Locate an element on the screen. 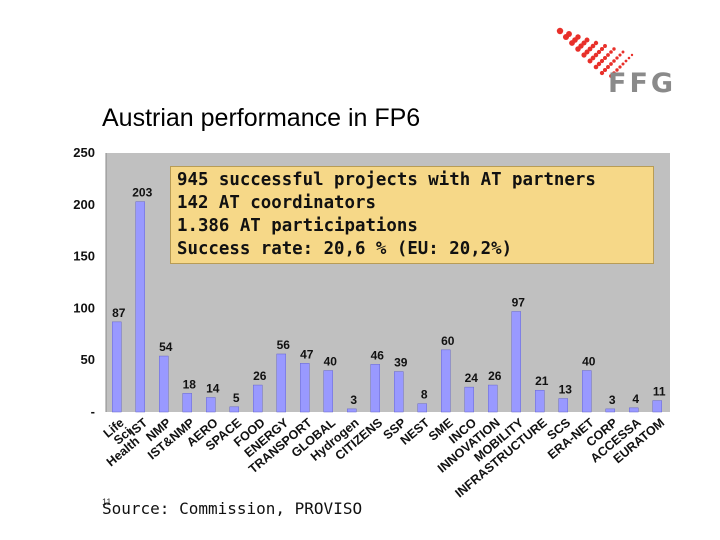 Image resolution: width=720 pixels, height=540 pixels. ffg-logo is located at coordinates (595, 52).